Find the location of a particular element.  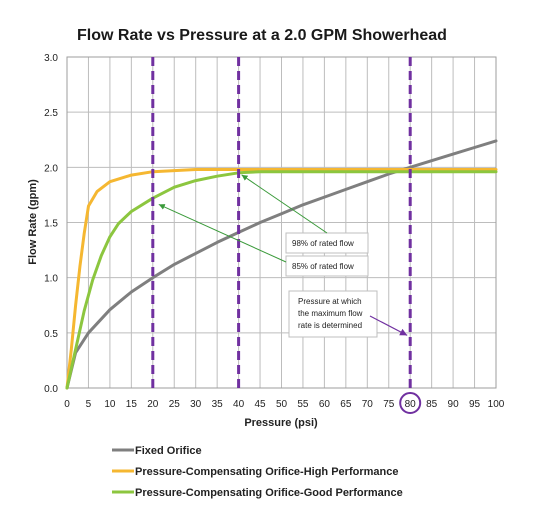

annotation-arrows is located at coordinates (283, 255).